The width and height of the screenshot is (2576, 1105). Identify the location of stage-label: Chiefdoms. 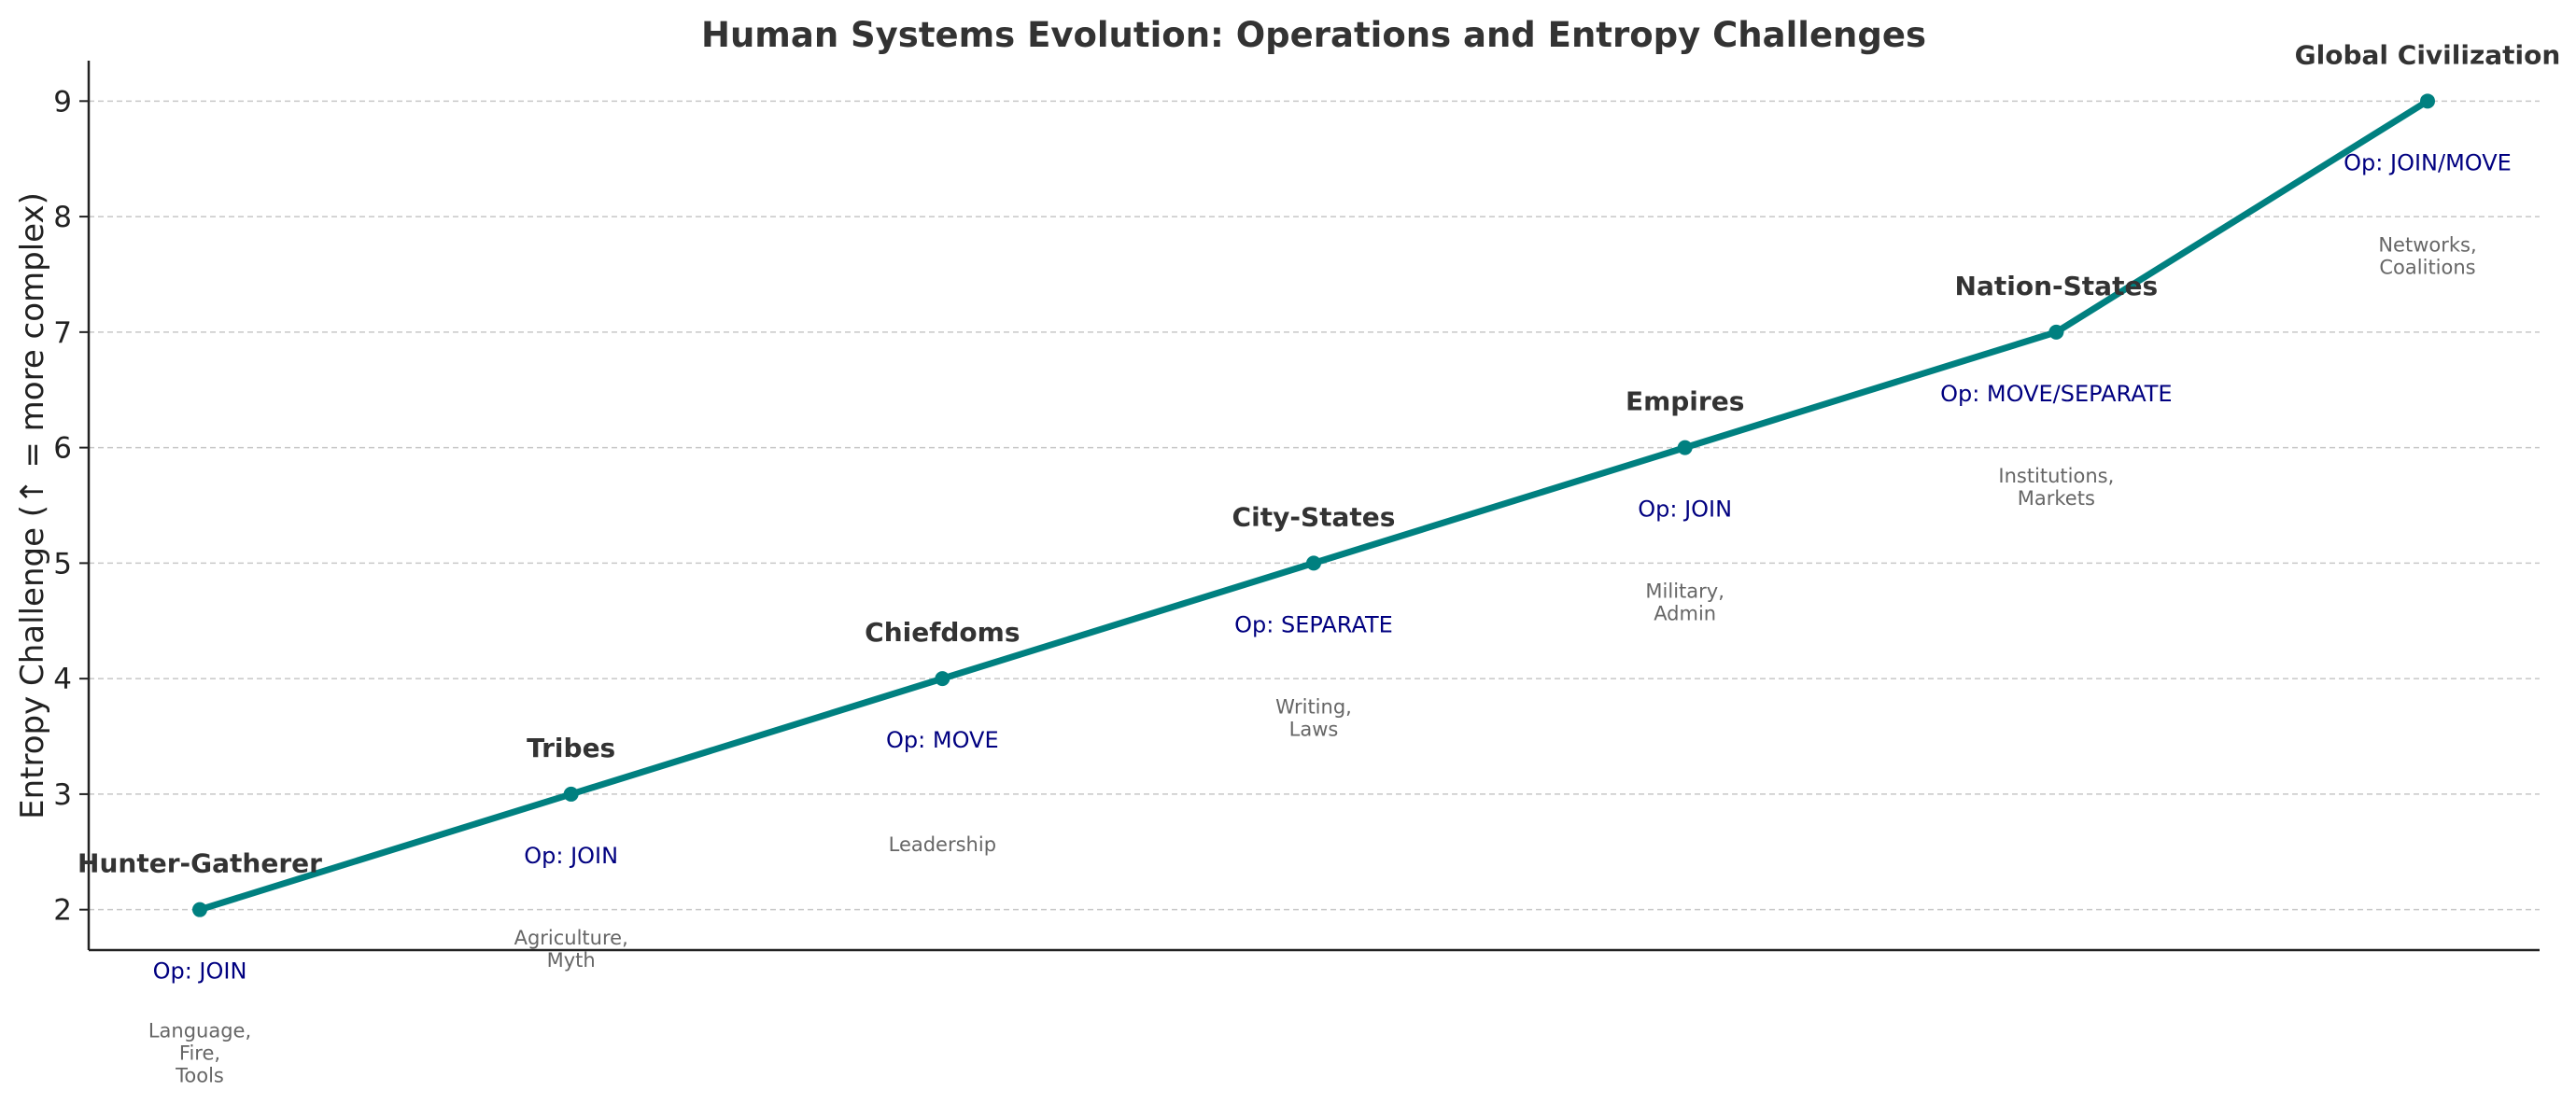
(942, 632).